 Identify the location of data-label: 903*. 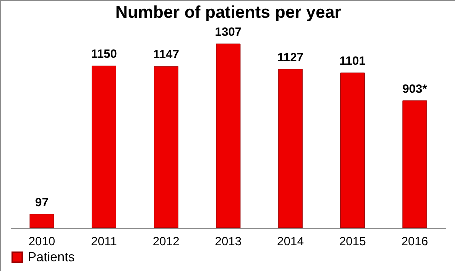
(415, 89).